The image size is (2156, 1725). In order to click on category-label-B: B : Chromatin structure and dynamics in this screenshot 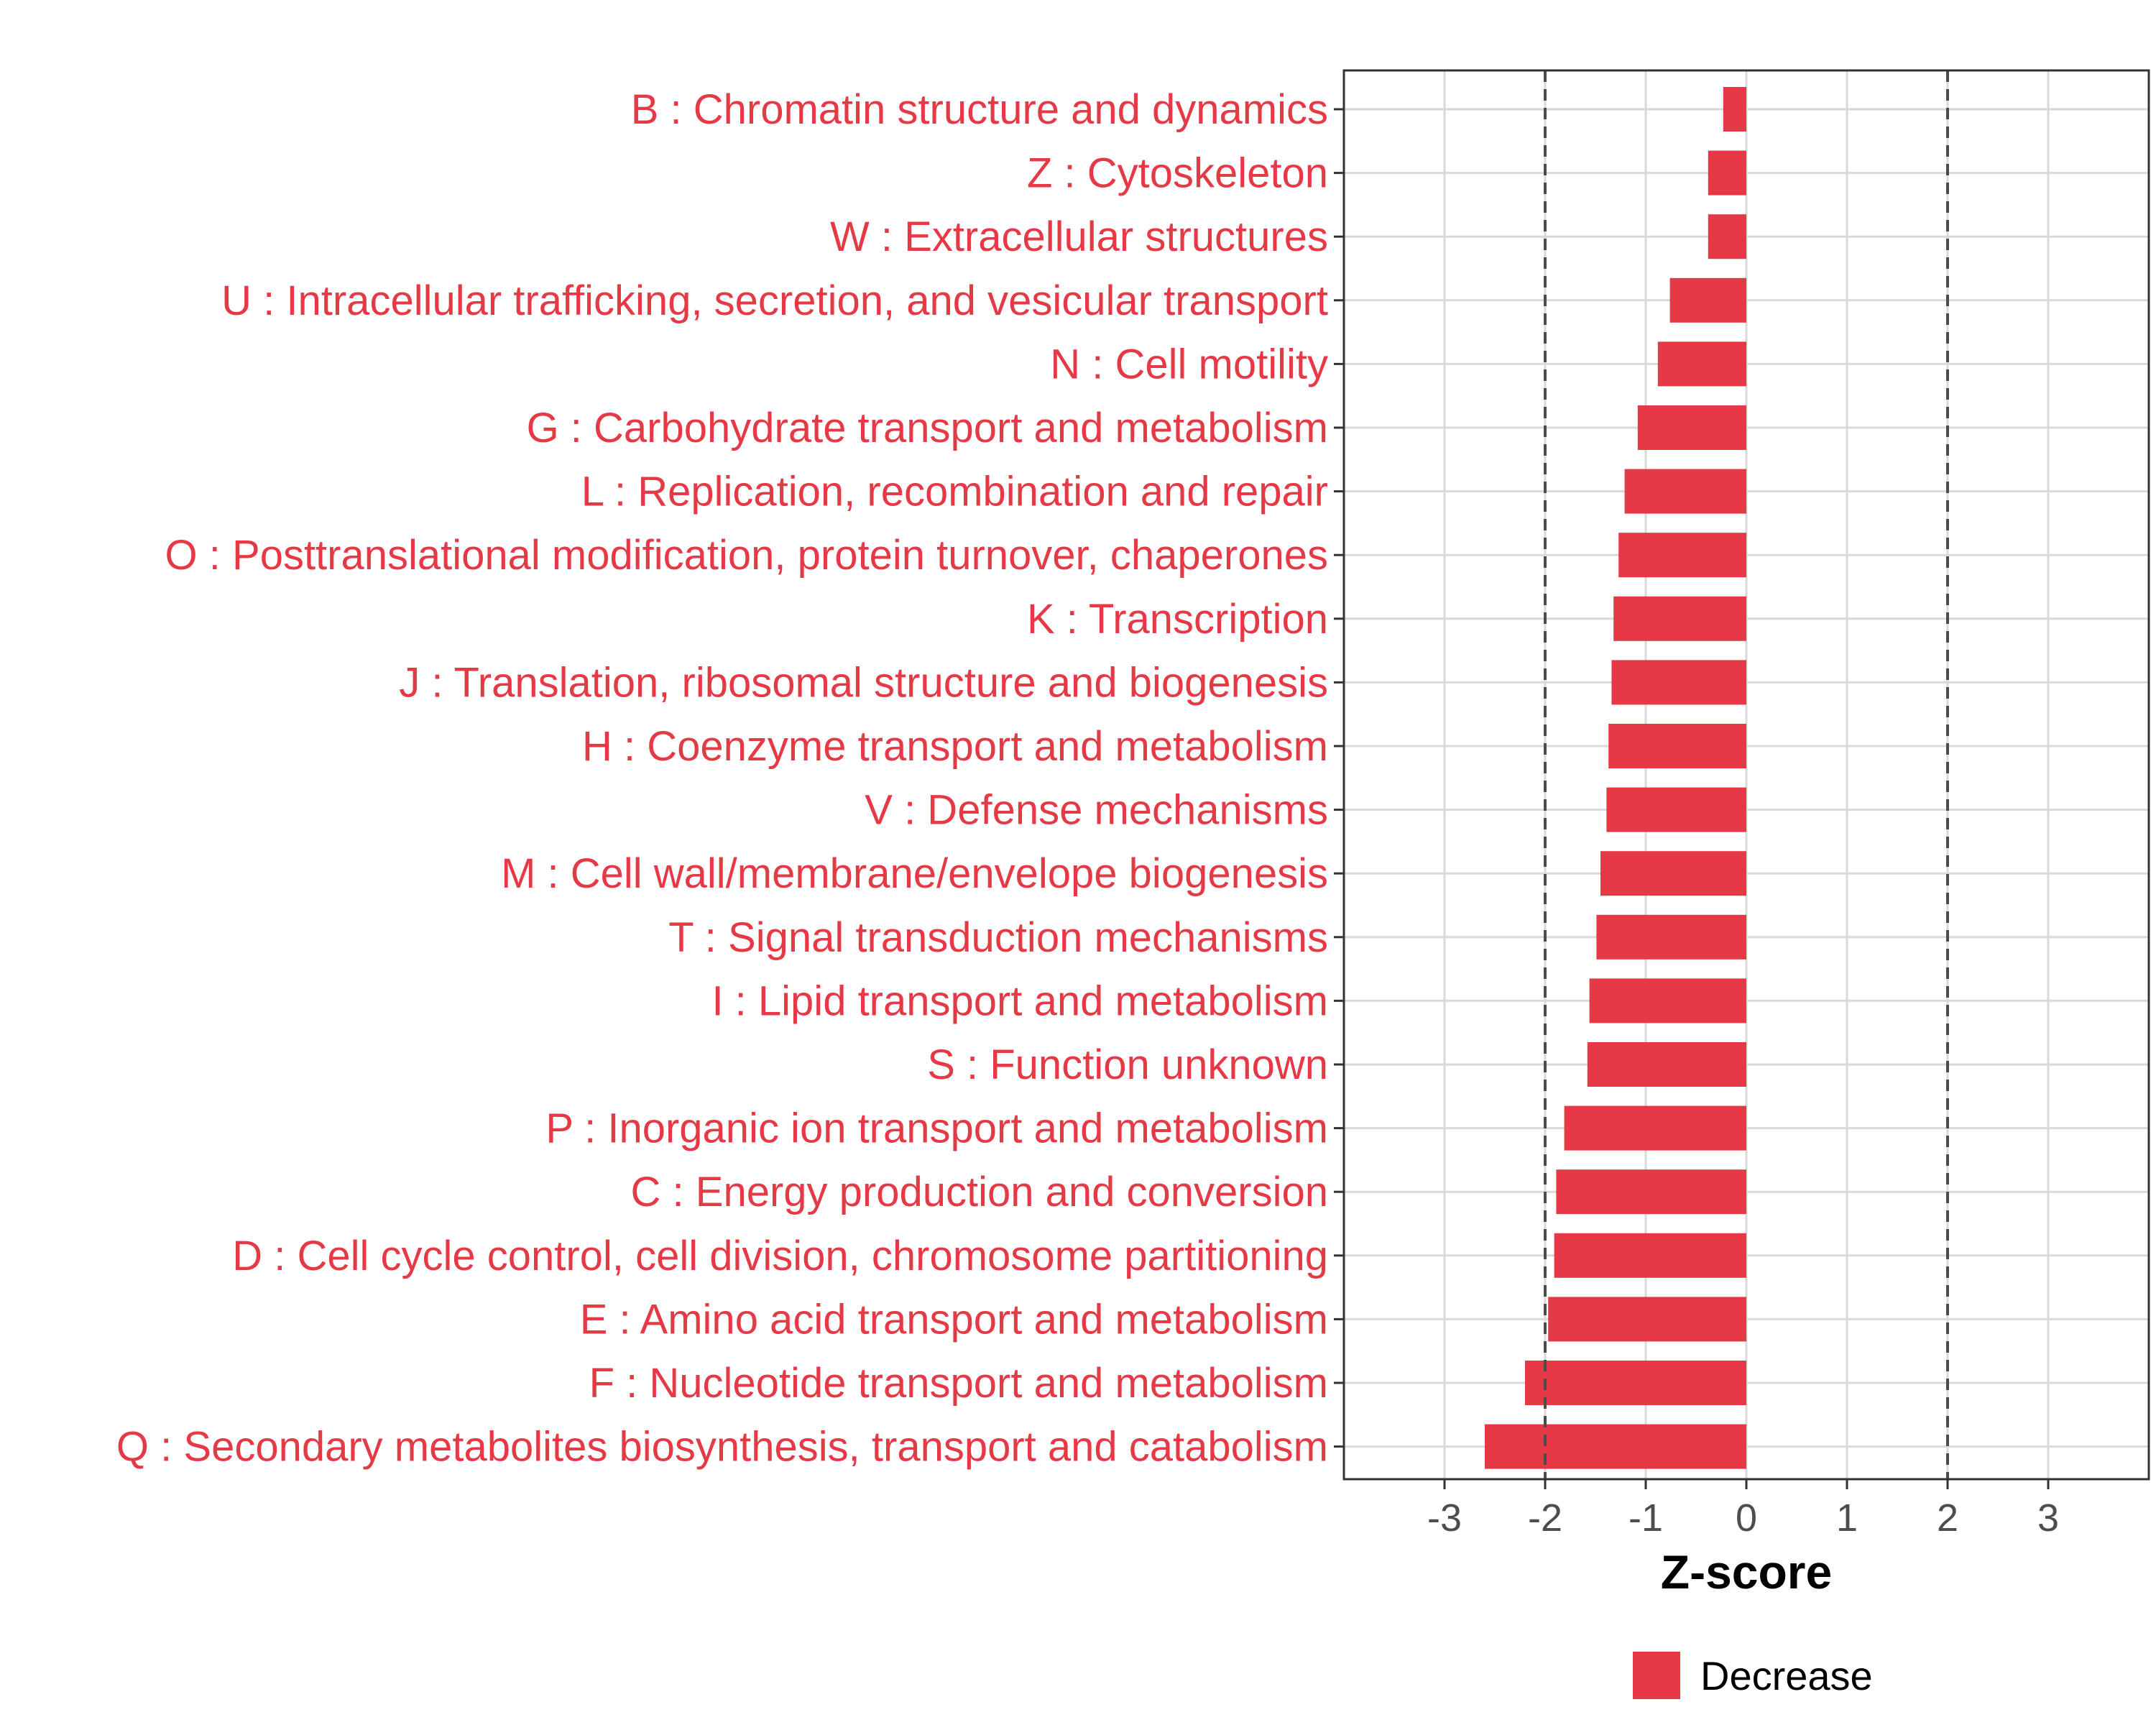, I will do `click(980, 109)`.